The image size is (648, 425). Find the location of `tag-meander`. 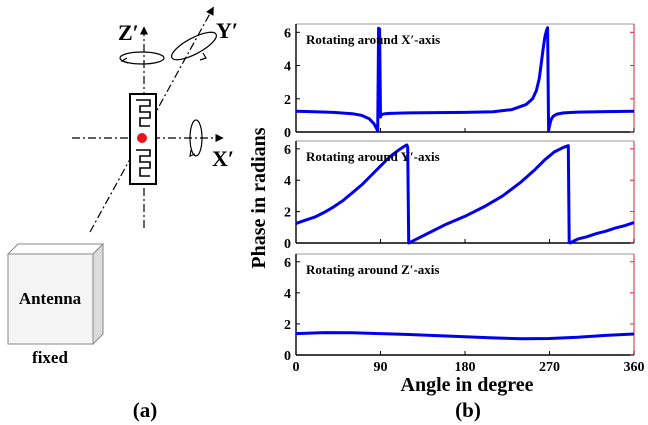

tag-meander is located at coordinates (143, 138).